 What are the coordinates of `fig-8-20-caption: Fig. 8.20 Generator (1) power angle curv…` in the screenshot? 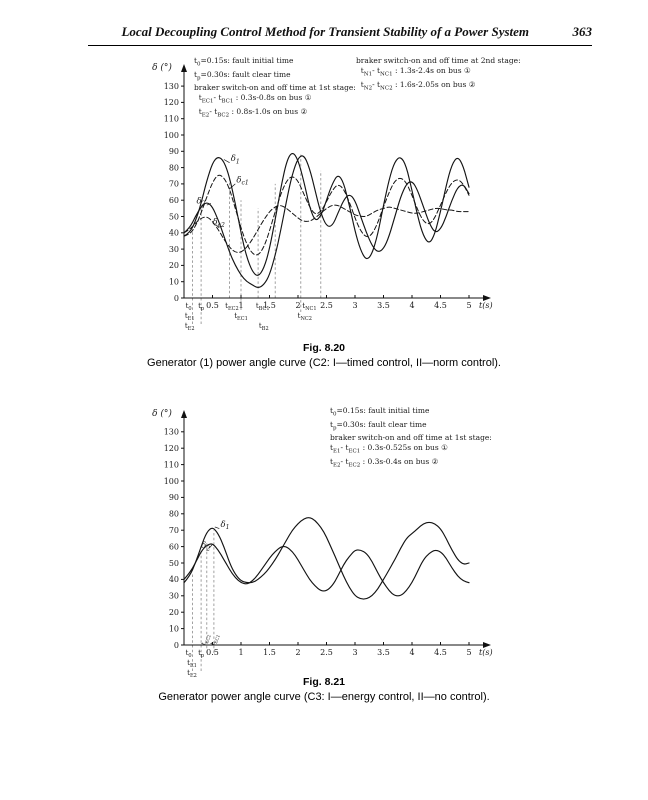 It's located at (324, 355).